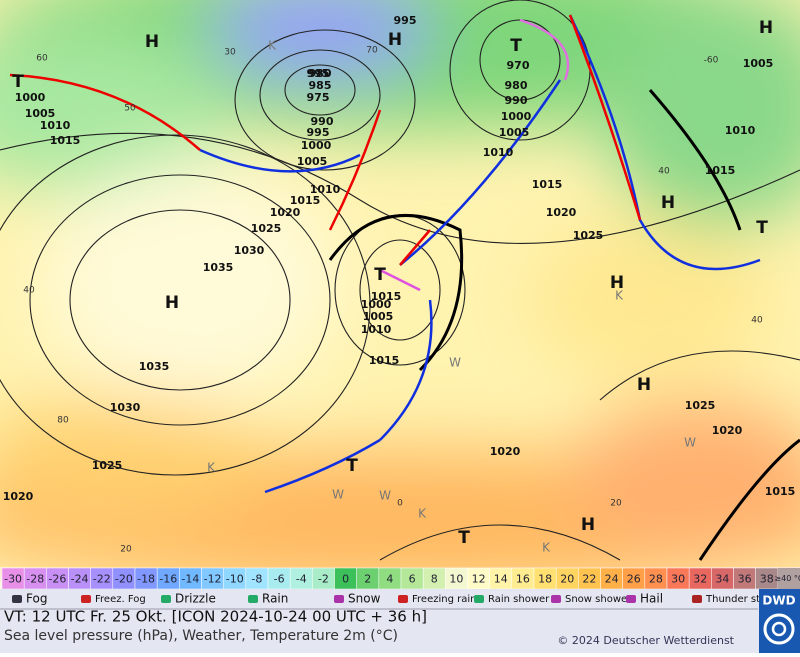 Image resolution: width=800 pixels, height=657 pixels. Describe the element at coordinates (130, 109) in the screenshot. I see `graticule-label: 50` at that location.